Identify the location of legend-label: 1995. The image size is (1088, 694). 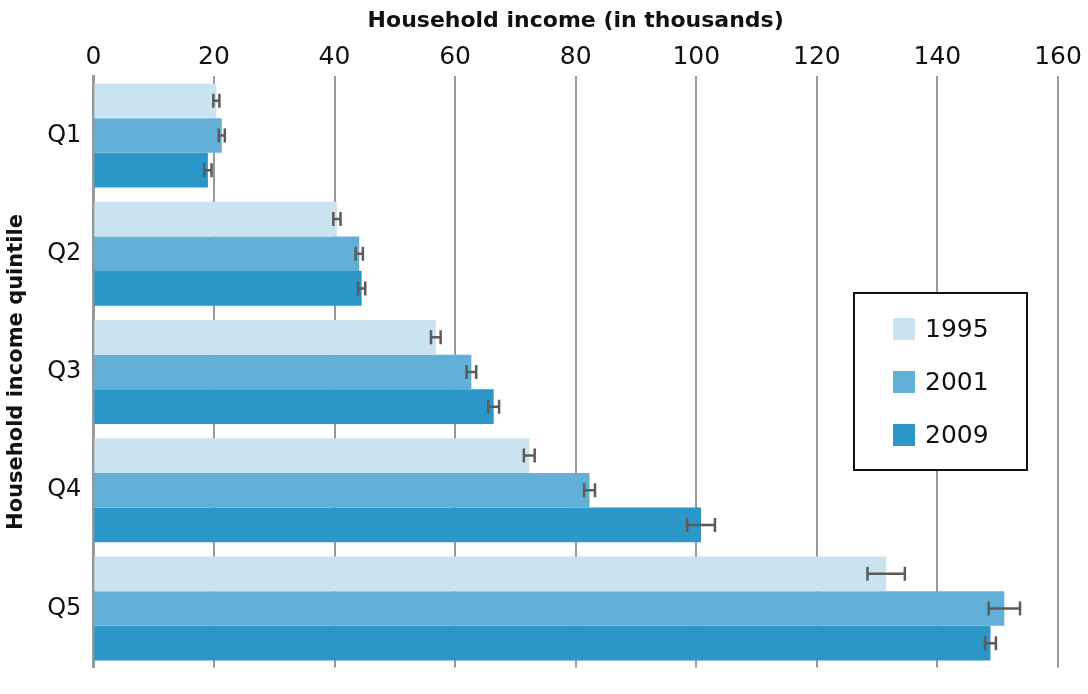
(957, 328).